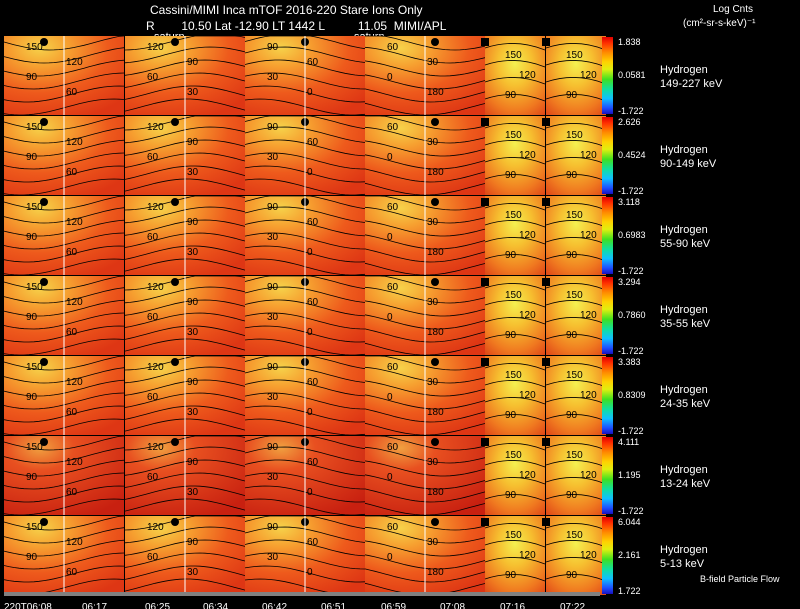  What do you see at coordinates (629, 522) in the screenshot?
I see `colorbar-max: 6.044` at bounding box center [629, 522].